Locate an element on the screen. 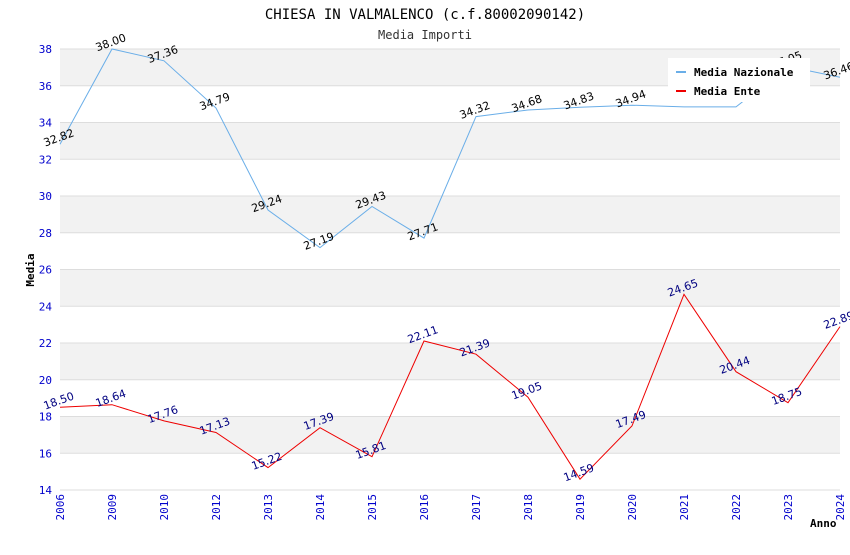 This screenshot has width=850, height=555. y-tick-label: 26 is located at coordinates (45, 270).